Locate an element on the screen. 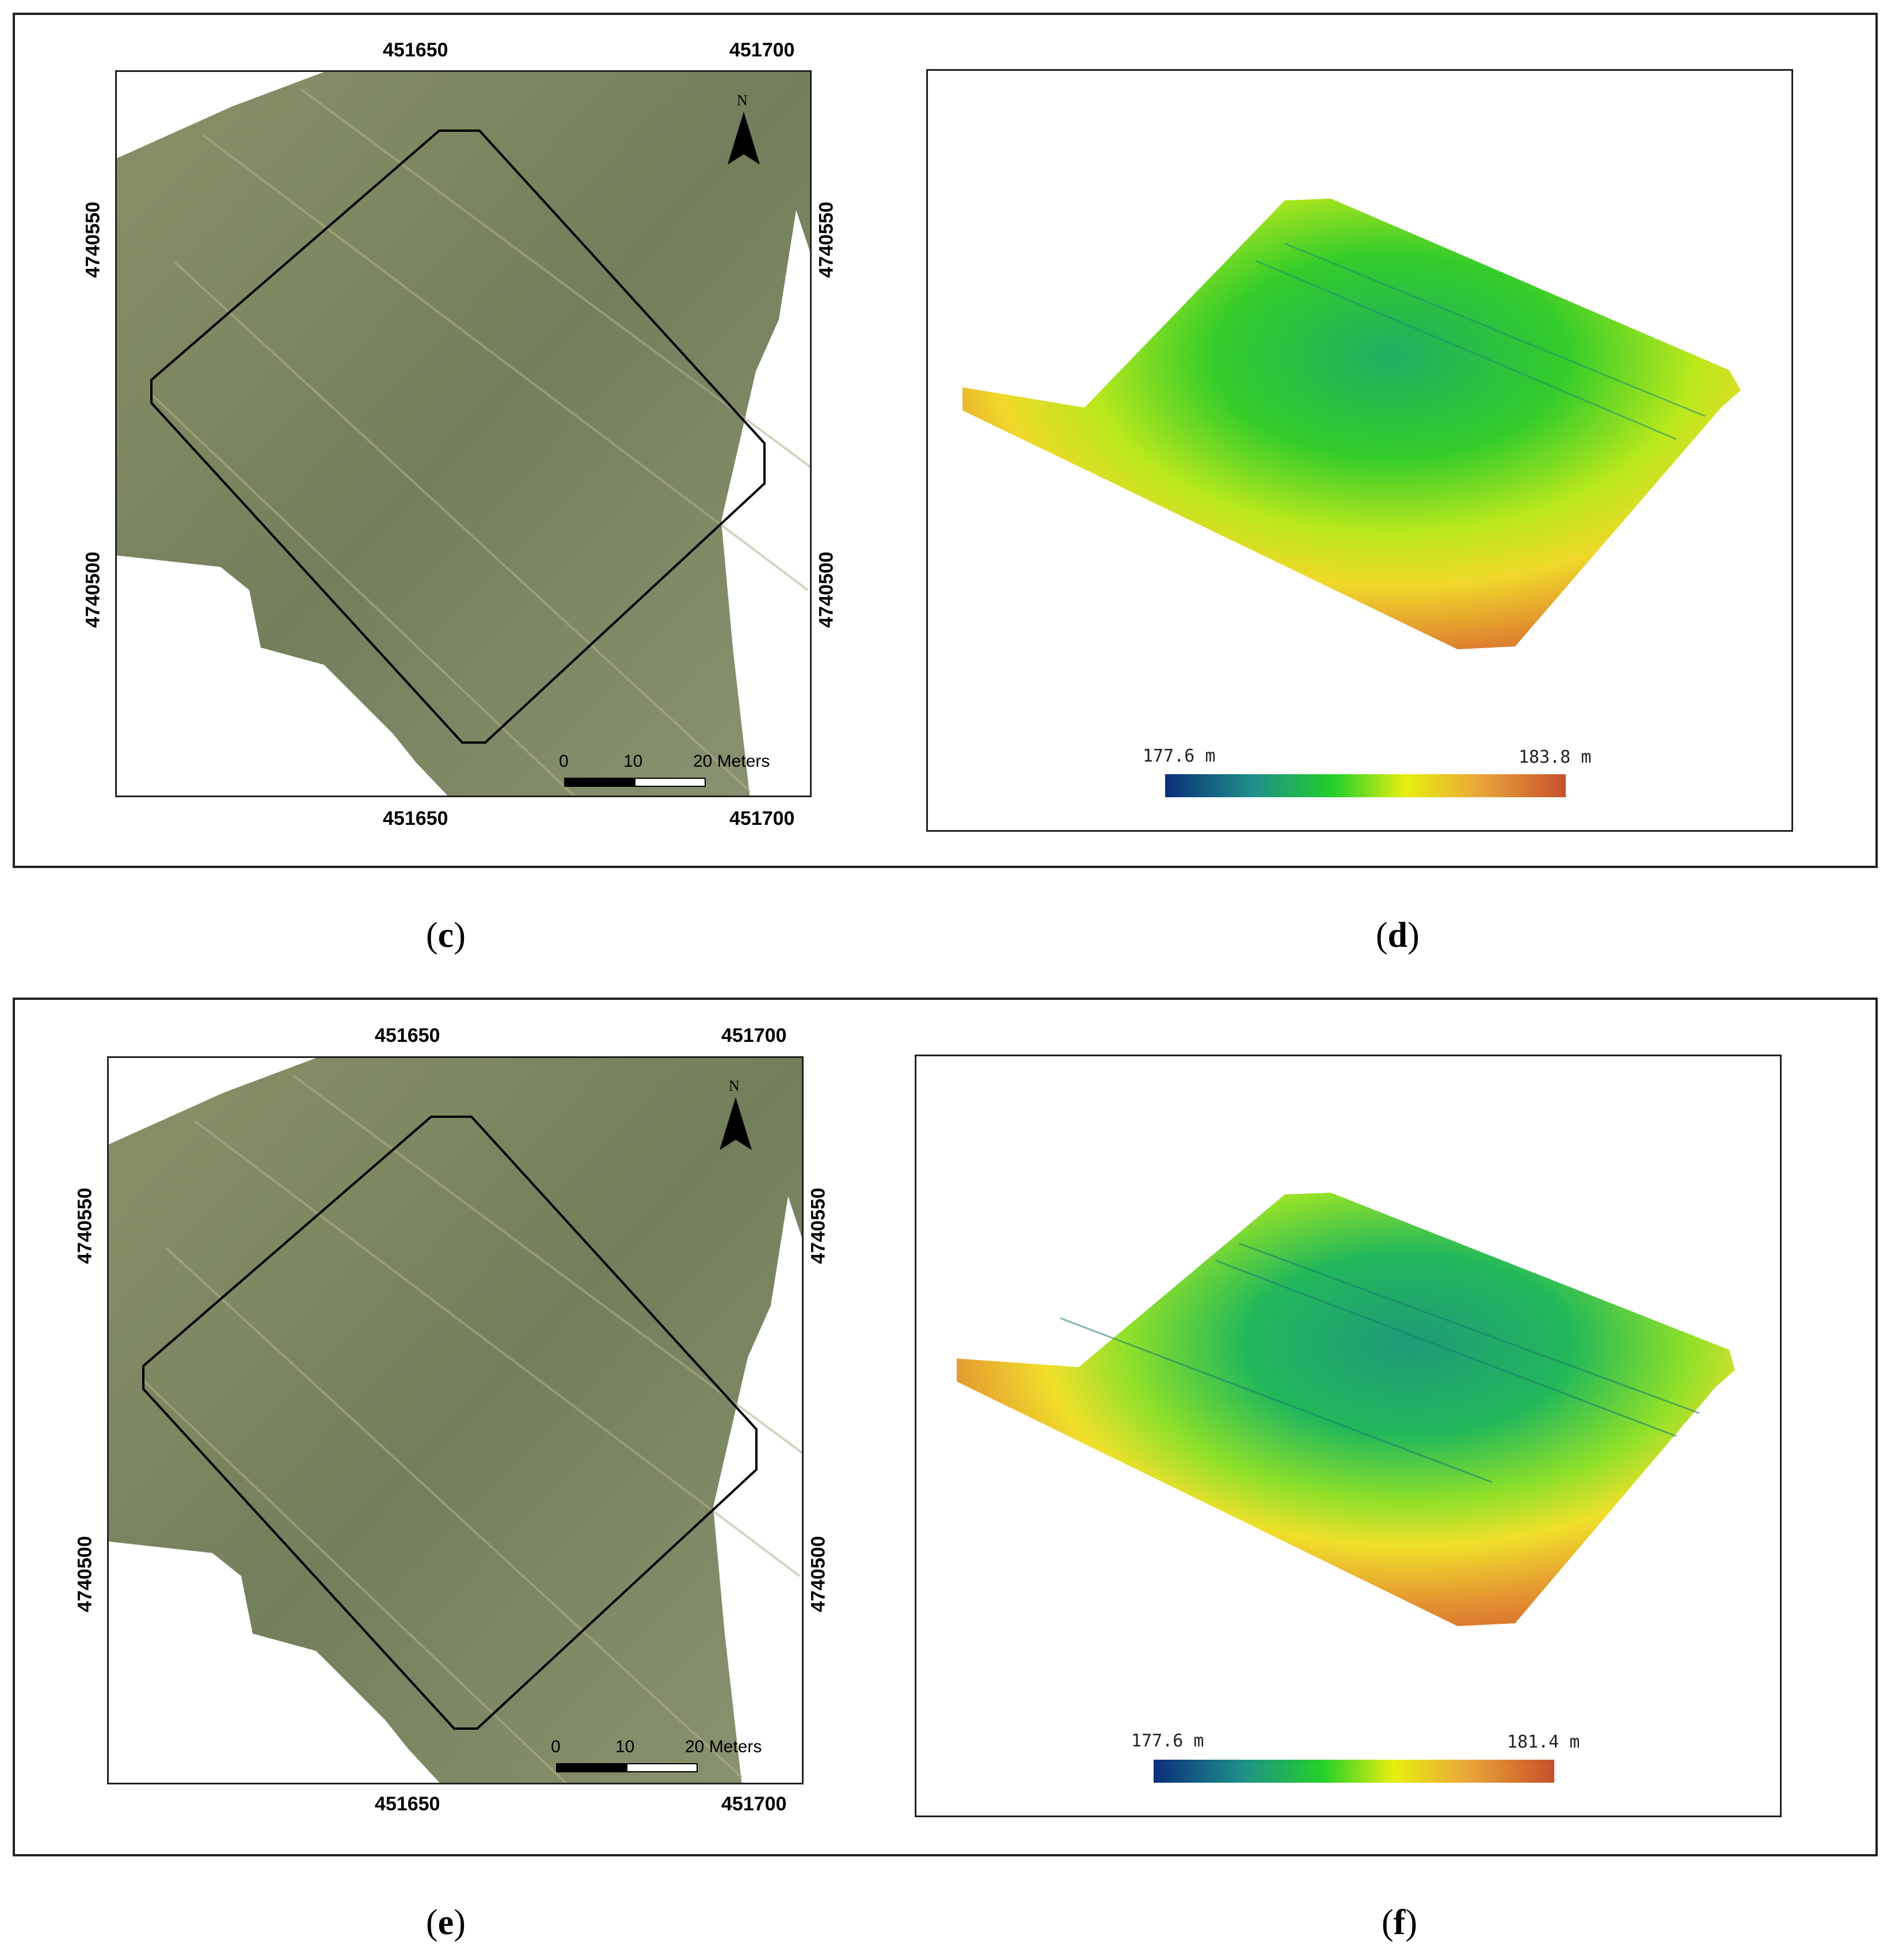 This screenshot has width=1891, height=1960. dem-surface-f is located at coordinates (1346, 1409).